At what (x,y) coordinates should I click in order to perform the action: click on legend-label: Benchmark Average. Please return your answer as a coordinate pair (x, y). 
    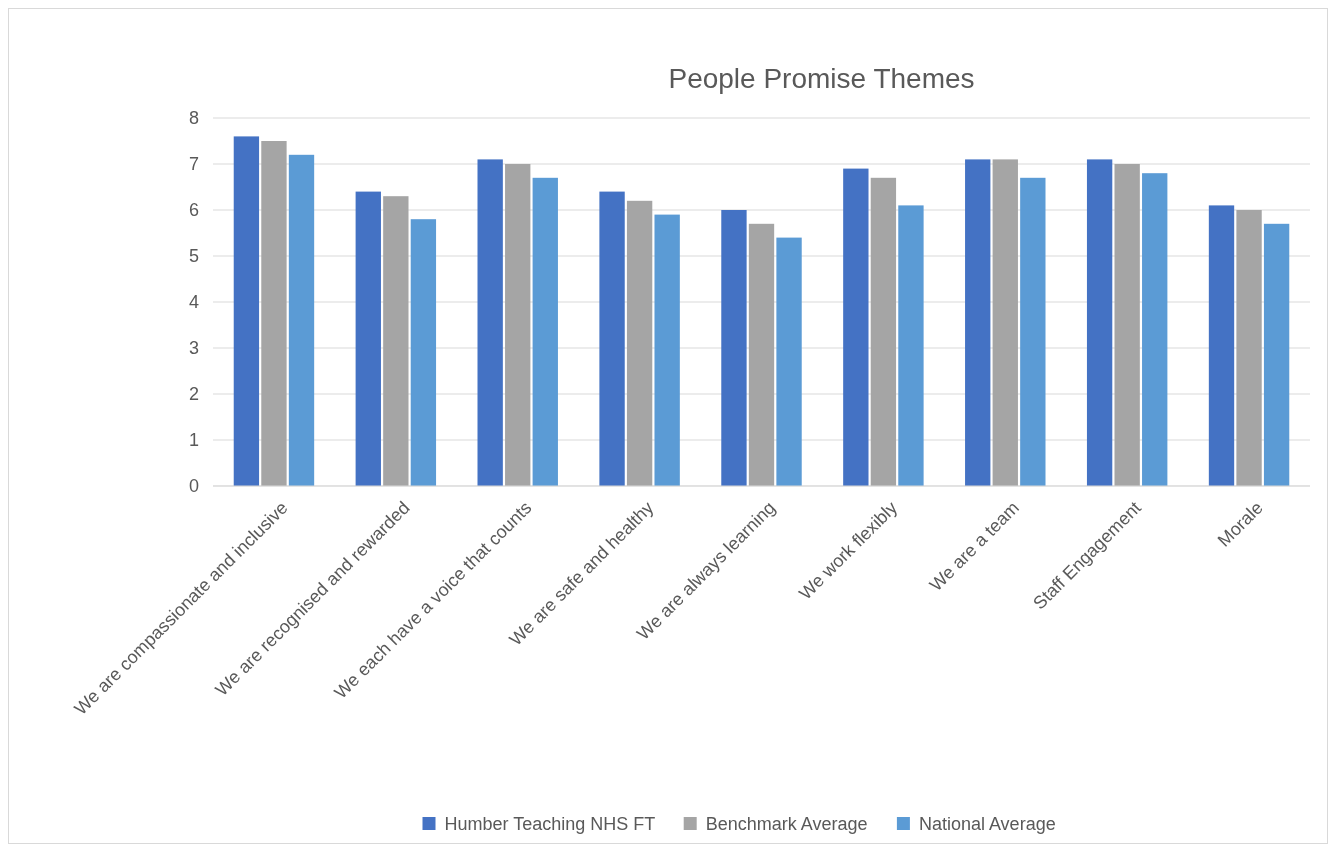
    Looking at the image, I should click on (786, 824).